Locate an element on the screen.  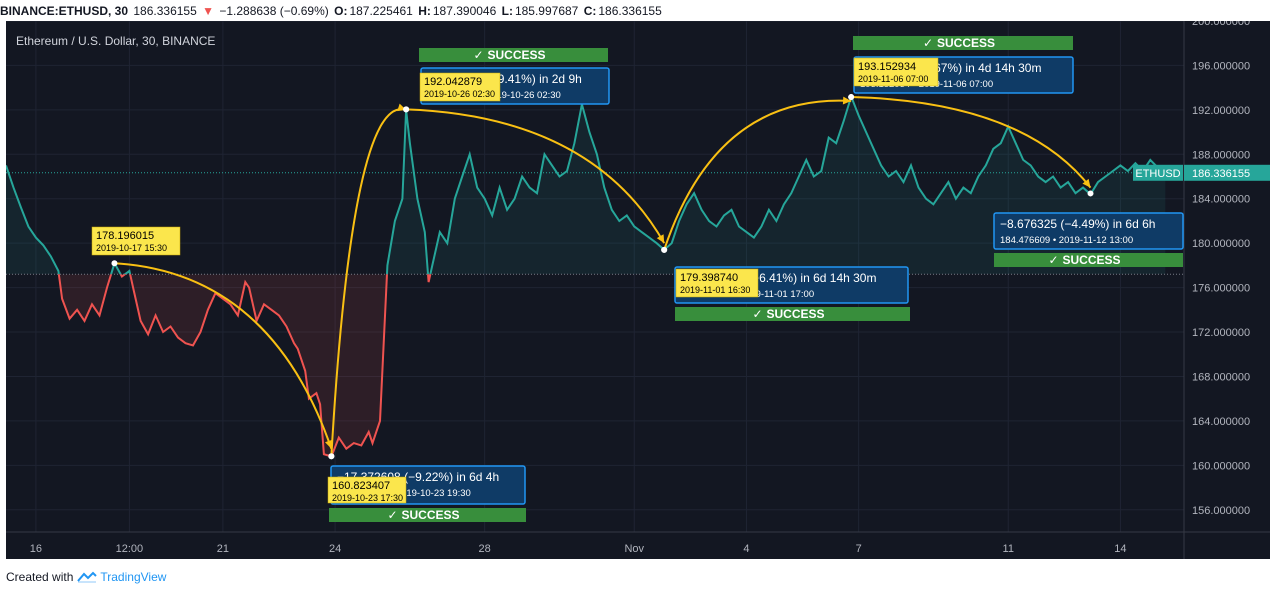
y-tick-label: 156.000000 is located at coordinates (1221, 511).